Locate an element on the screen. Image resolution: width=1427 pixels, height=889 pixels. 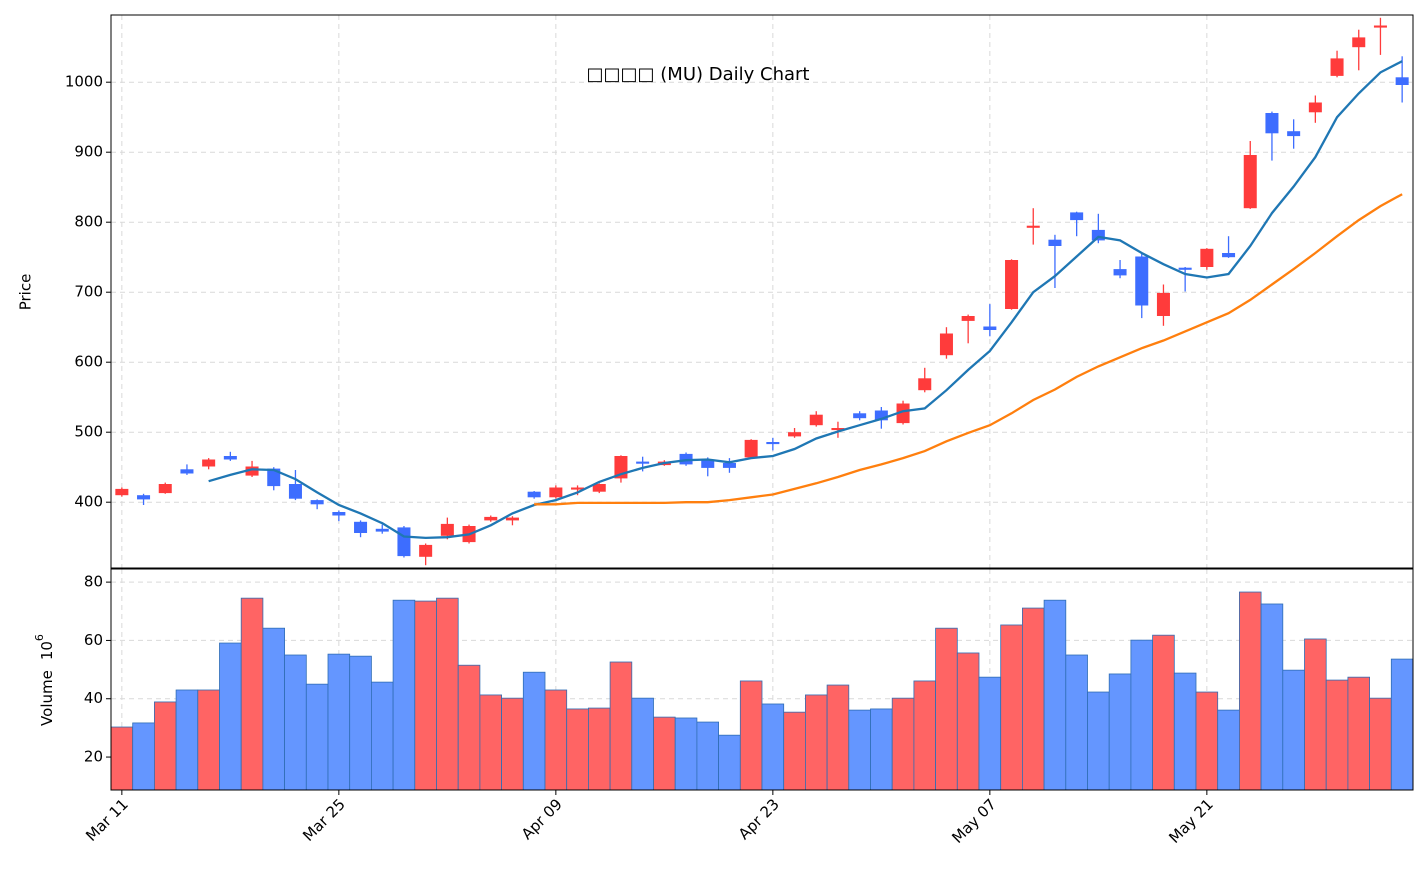
y-axis-label: Price is located at coordinates (26, 292).